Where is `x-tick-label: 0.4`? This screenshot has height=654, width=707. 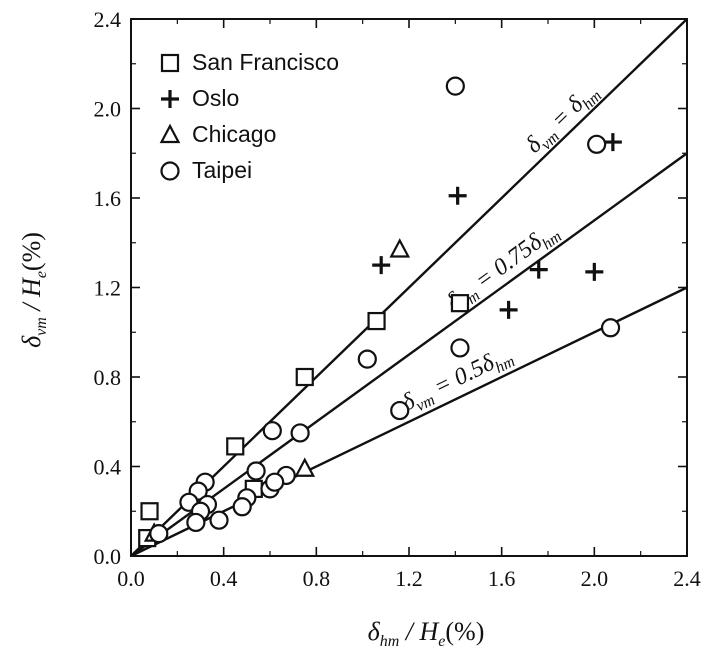
x-tick-label: 0.4 is located at coordinates (224, 578).